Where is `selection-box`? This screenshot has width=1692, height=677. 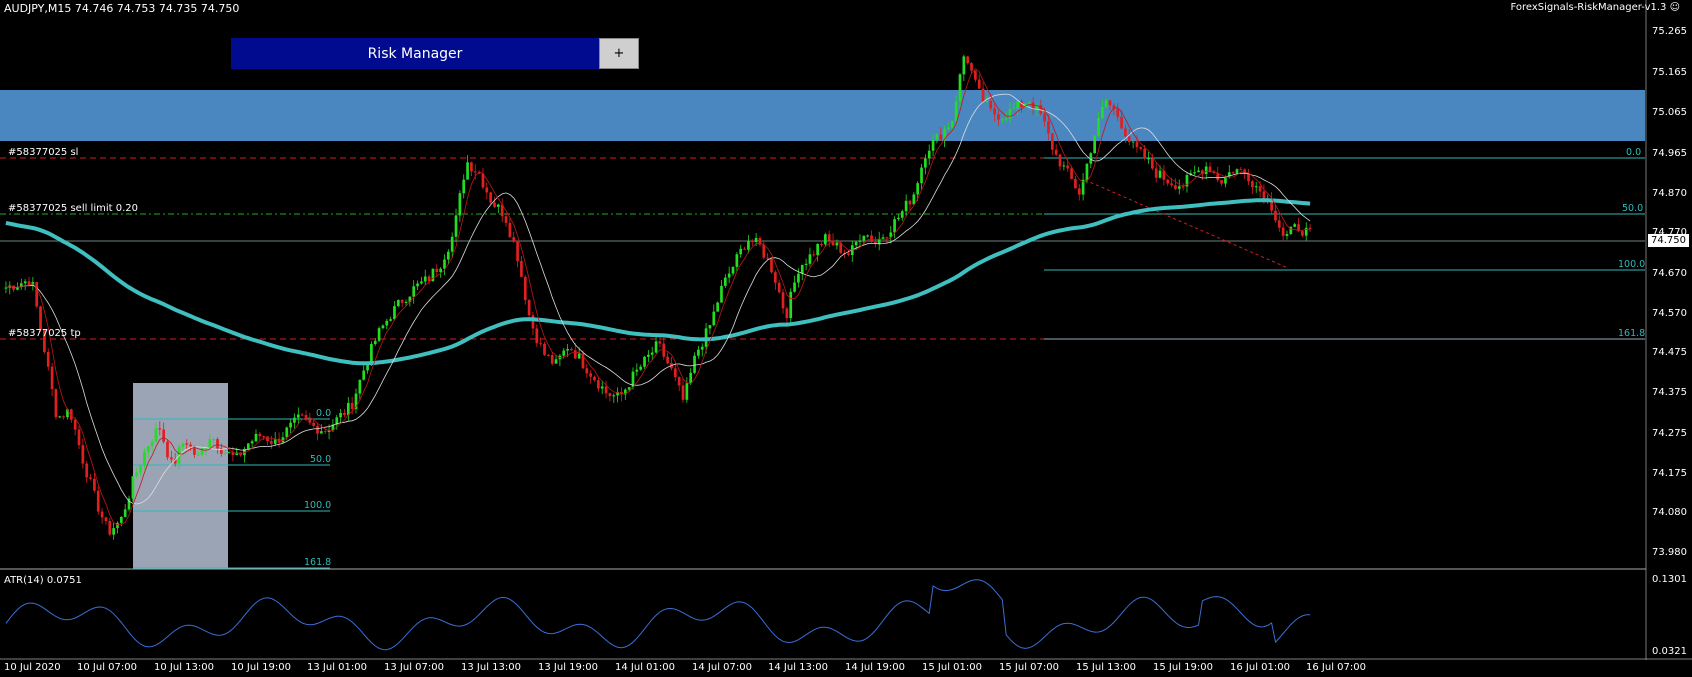
selection-box is located at coordinates (180, 475).